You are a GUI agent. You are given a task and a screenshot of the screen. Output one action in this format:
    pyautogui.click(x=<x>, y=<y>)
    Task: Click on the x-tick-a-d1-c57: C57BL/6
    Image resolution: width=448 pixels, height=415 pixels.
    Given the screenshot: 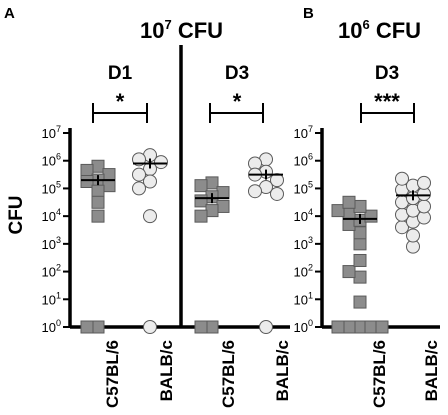 What is the action you would take?
    pyautogui.click(x=112, y=374)
    